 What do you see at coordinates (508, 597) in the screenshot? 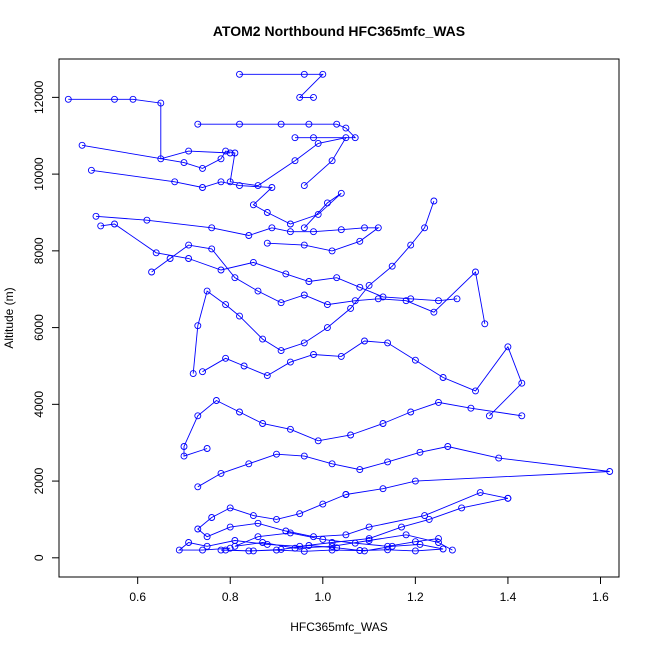
I see `x-tick-label: 1.4` at bounding box center [508, 597].